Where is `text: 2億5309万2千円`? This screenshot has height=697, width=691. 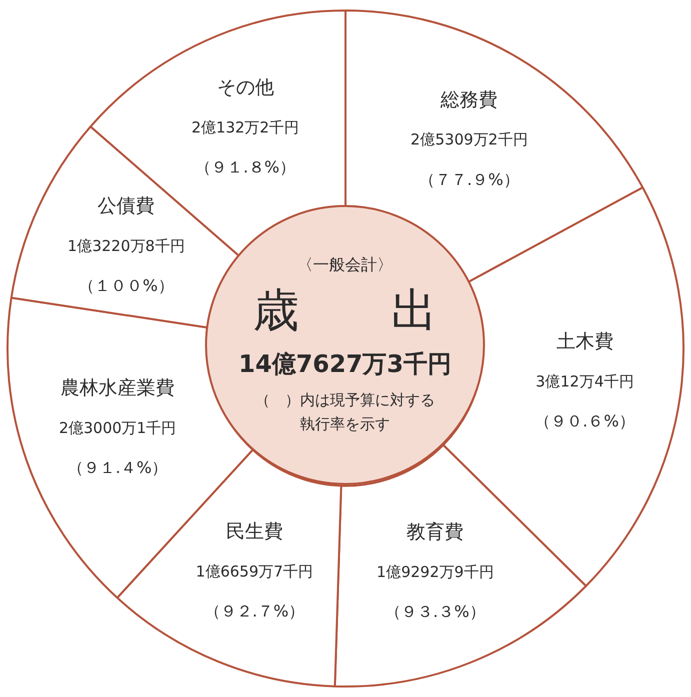
text: 2億5309万2千円 is located at coordinates (469, 139).